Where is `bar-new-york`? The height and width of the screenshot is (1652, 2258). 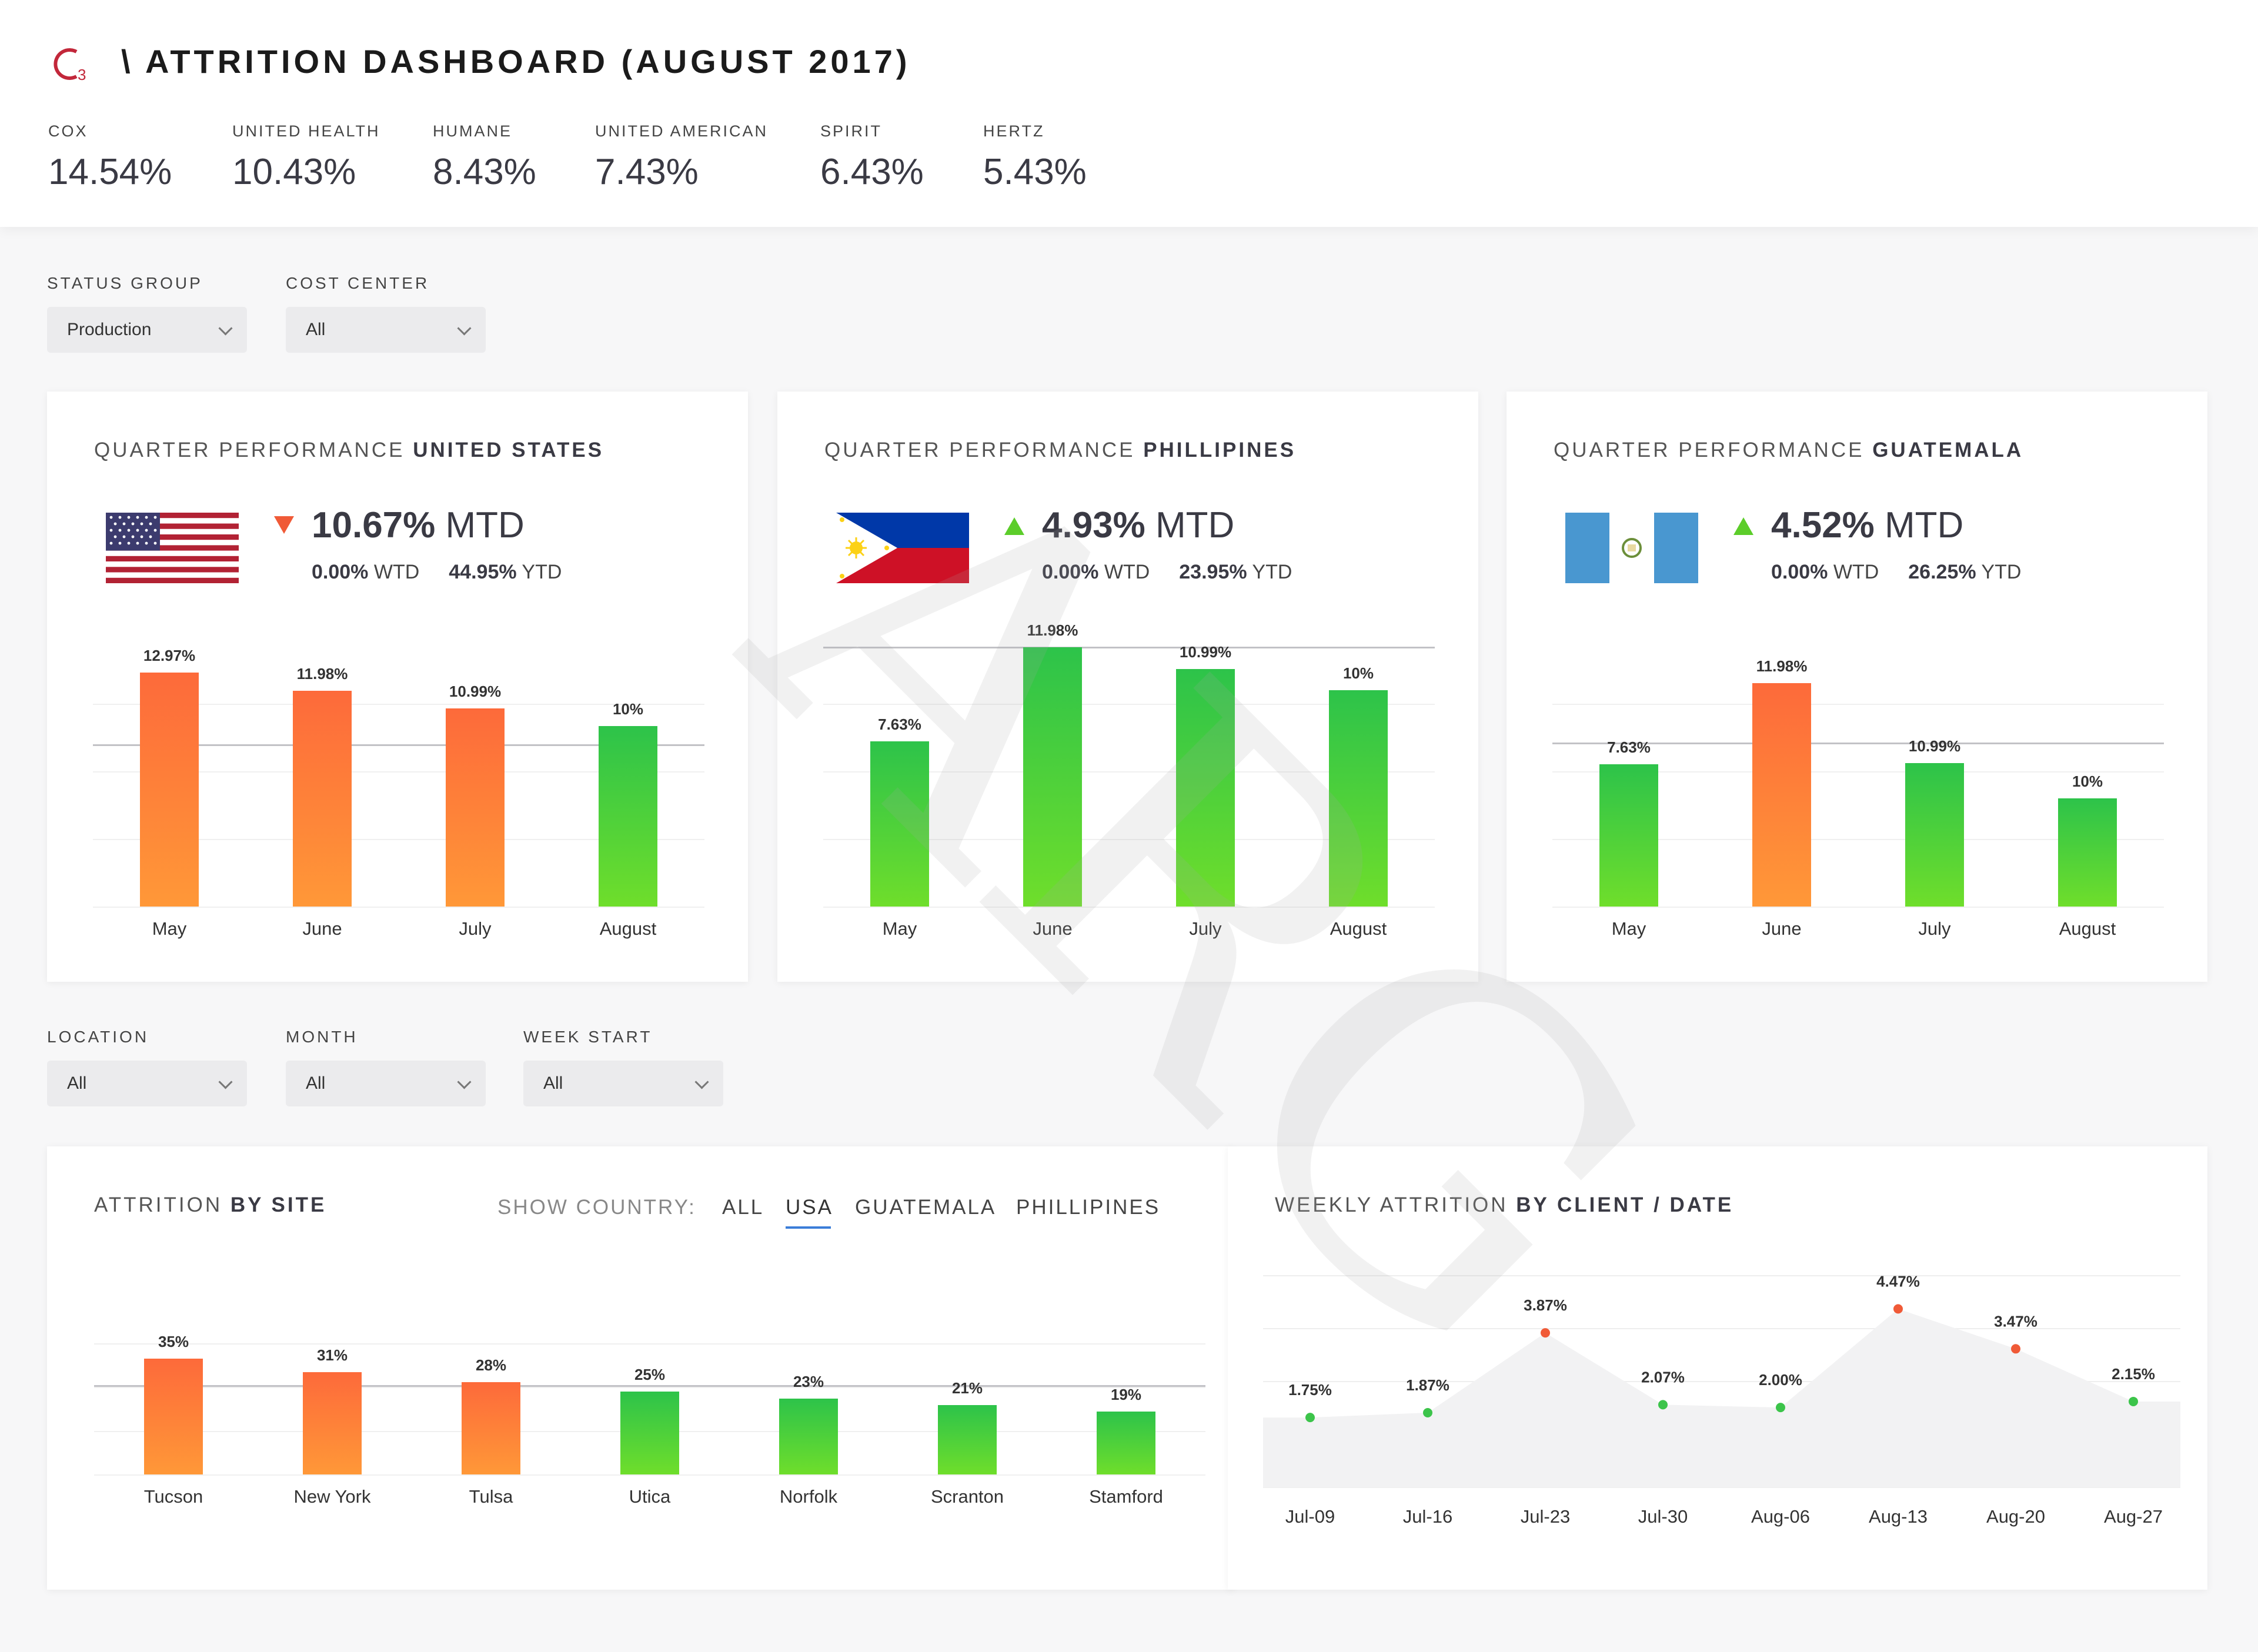
bar-new-york is located at coordinates (332, 1423).